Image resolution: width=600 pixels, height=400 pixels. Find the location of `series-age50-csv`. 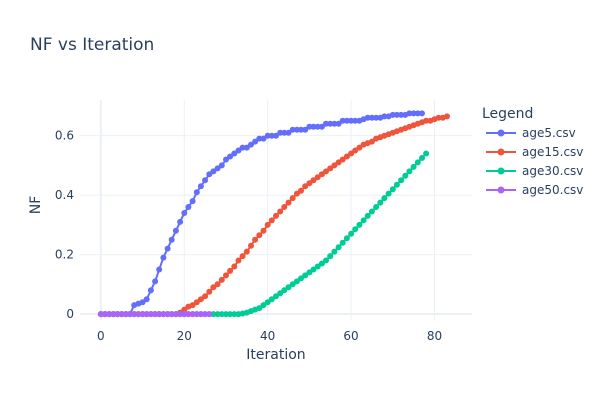

series-age50-csv is located at coordinates (155, 314).